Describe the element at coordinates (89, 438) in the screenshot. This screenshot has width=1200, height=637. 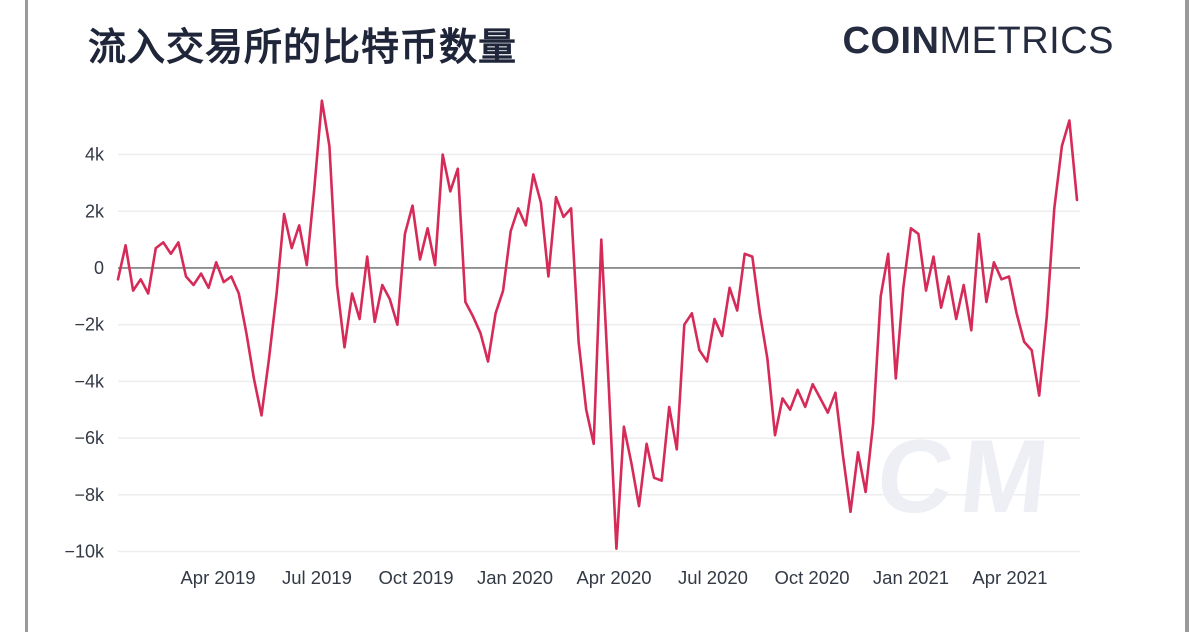
I see `y-tick-label: −6k` at that location.